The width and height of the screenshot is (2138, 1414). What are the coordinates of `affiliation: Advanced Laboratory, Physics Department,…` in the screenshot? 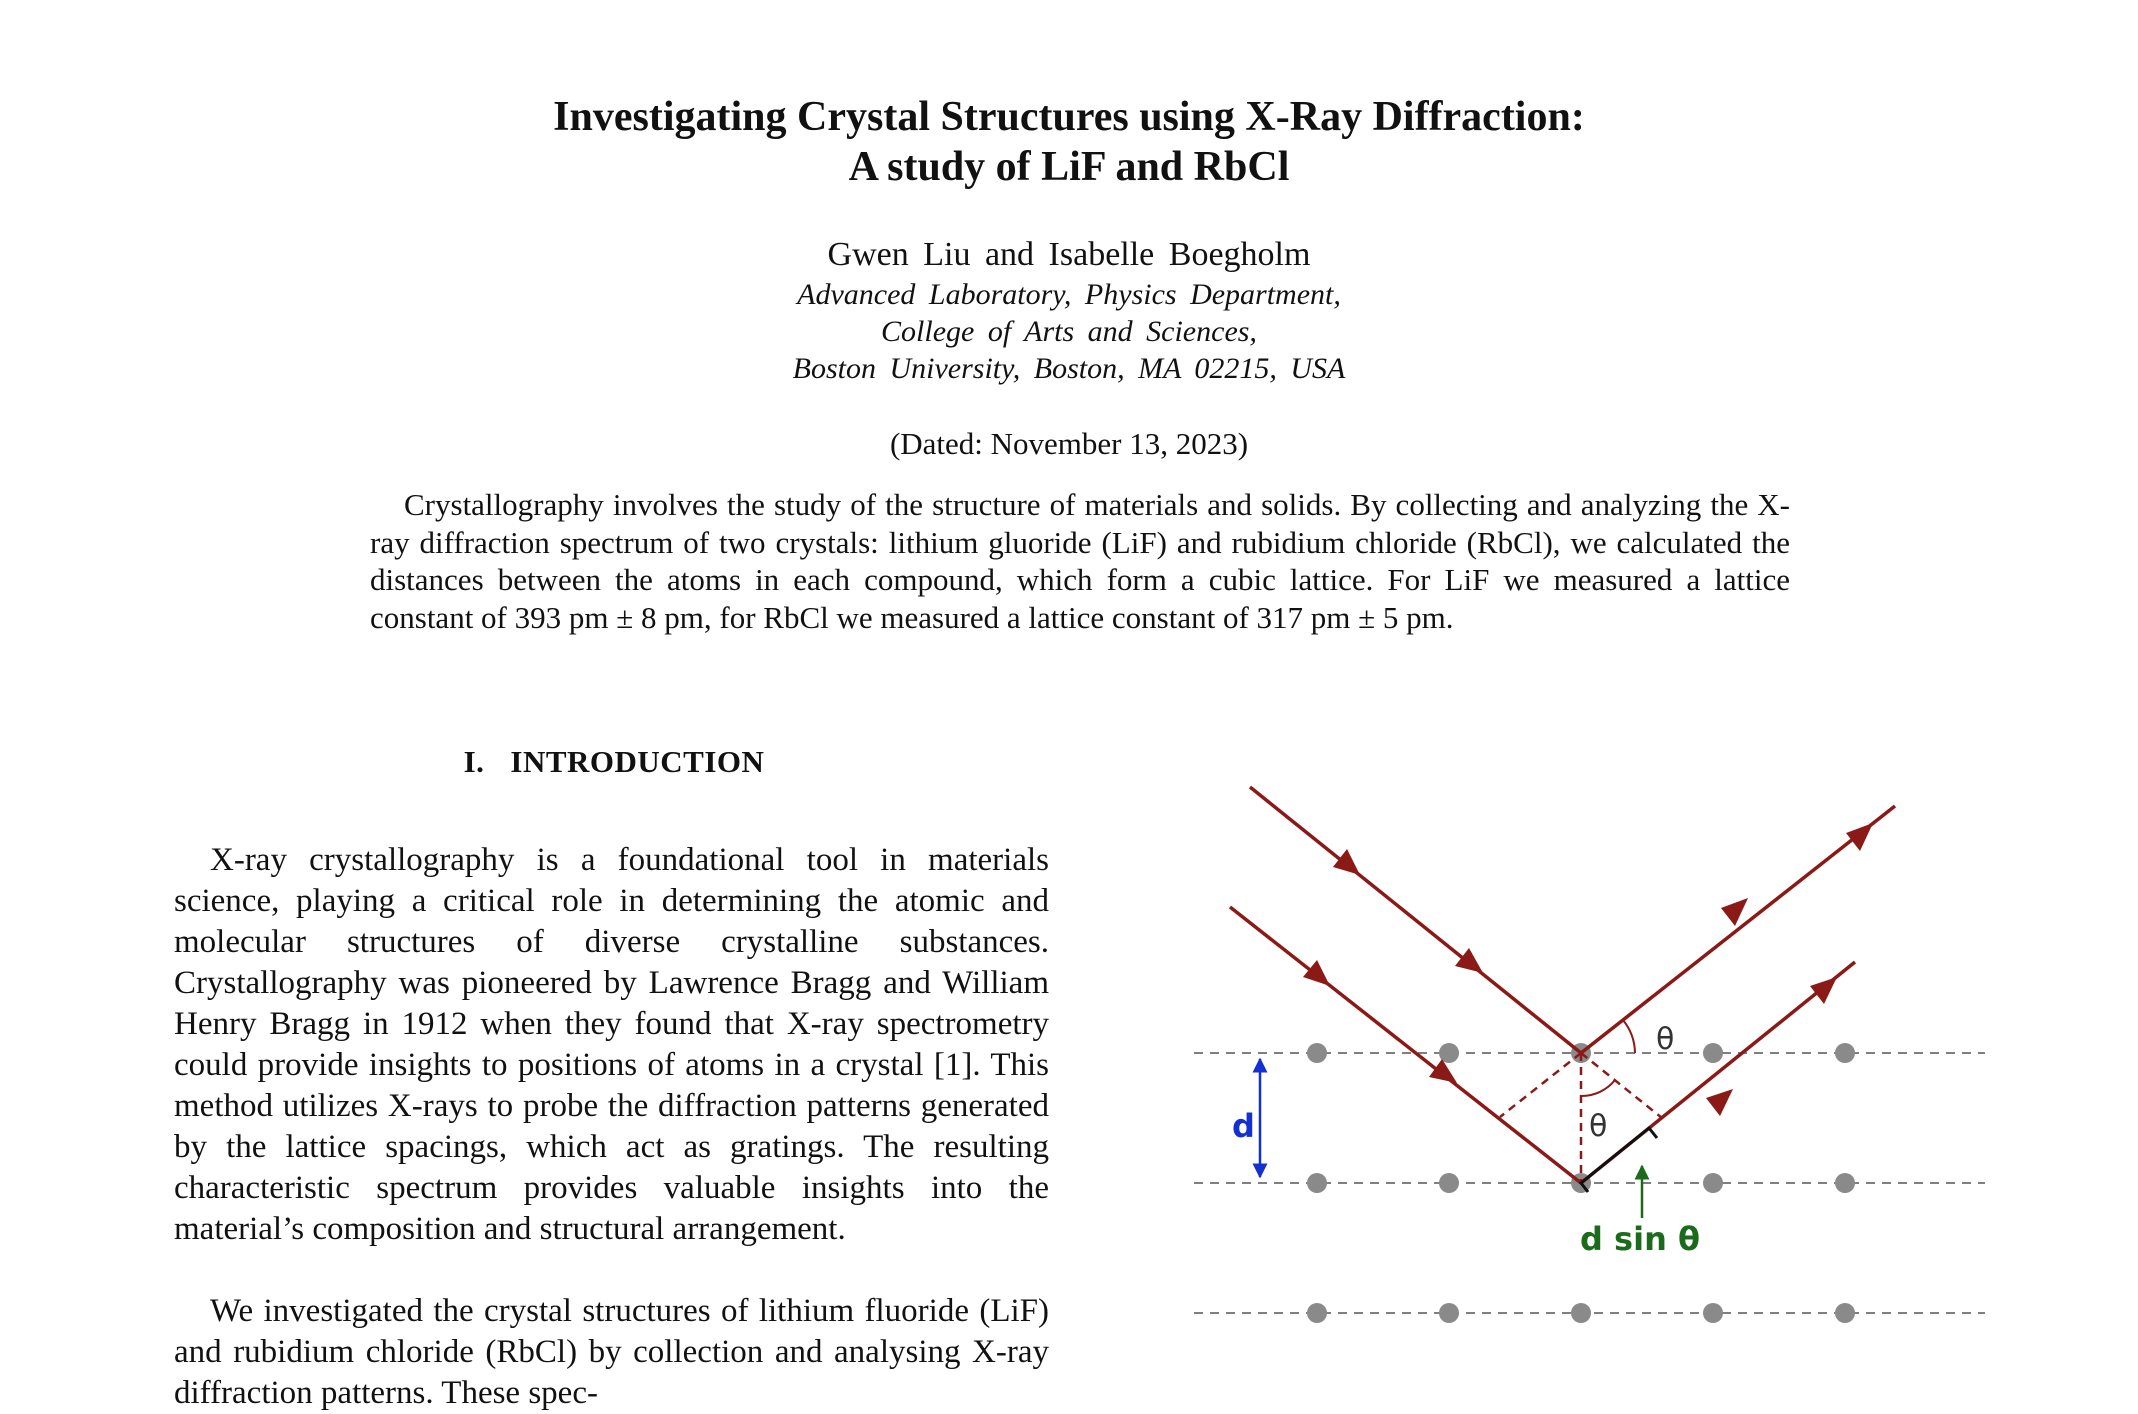 It's located at (1069, 331).